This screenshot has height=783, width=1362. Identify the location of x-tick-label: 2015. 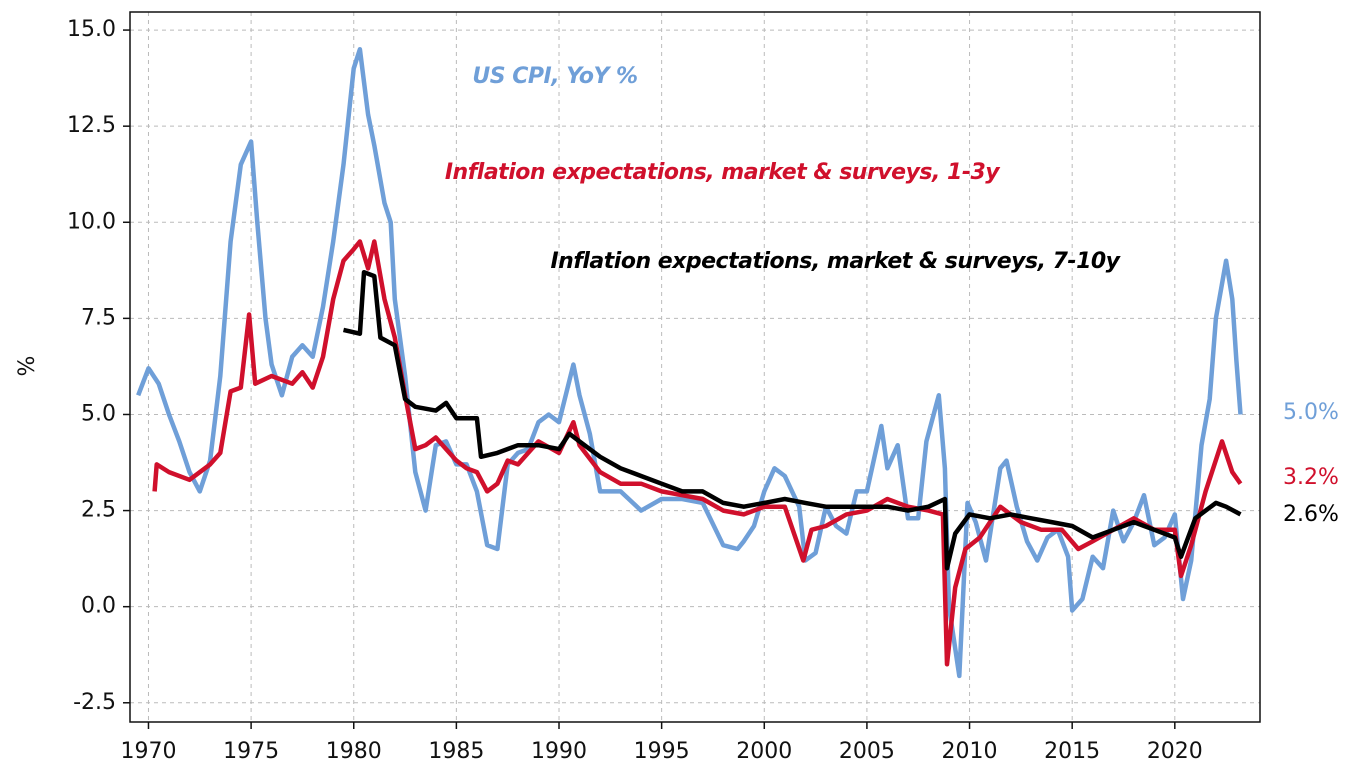
(1072, 751).